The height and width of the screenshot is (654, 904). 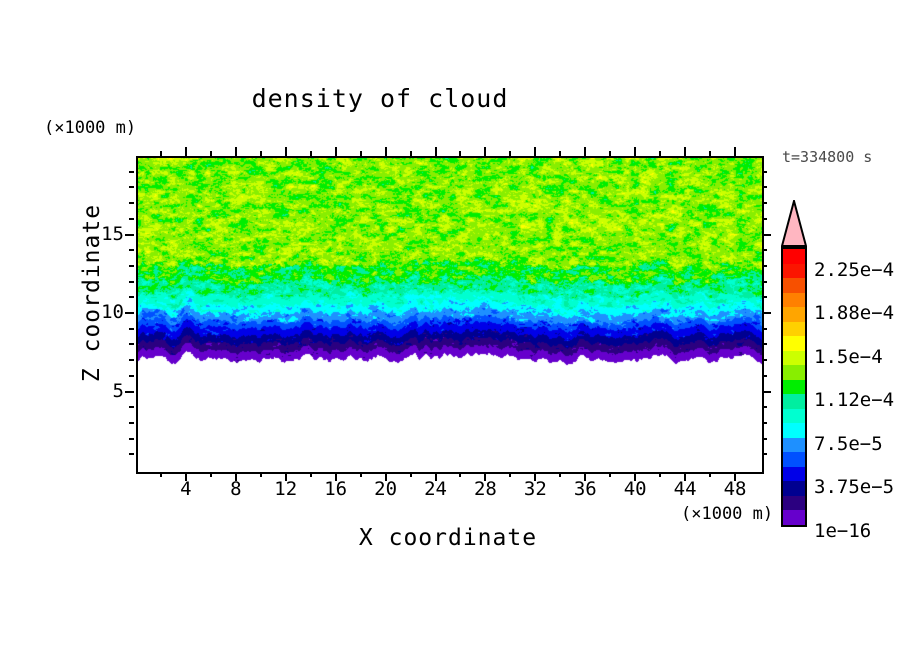 I want to click on x-axis-unit-label: (×1000 m), so click(x=727, y=514).